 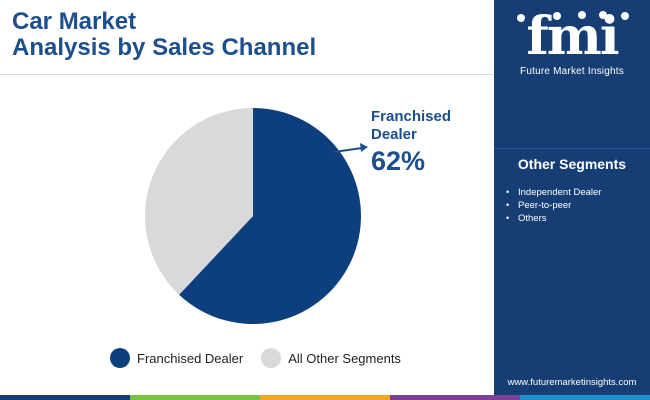 What do you see at coordinates (553, 192) in the screenshot?
I see `segment-item-independent-dealer: Independent Dealer` at bounding box center [553, 192].